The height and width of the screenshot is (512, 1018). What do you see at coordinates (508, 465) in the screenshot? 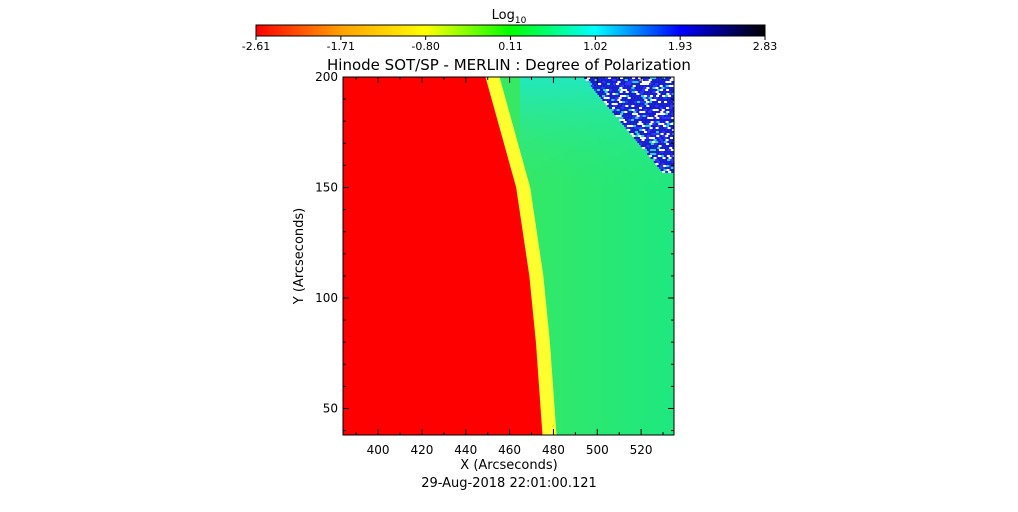
I see `x-axis-label: X (Arcseconds)` at bounding box center [508, 465].